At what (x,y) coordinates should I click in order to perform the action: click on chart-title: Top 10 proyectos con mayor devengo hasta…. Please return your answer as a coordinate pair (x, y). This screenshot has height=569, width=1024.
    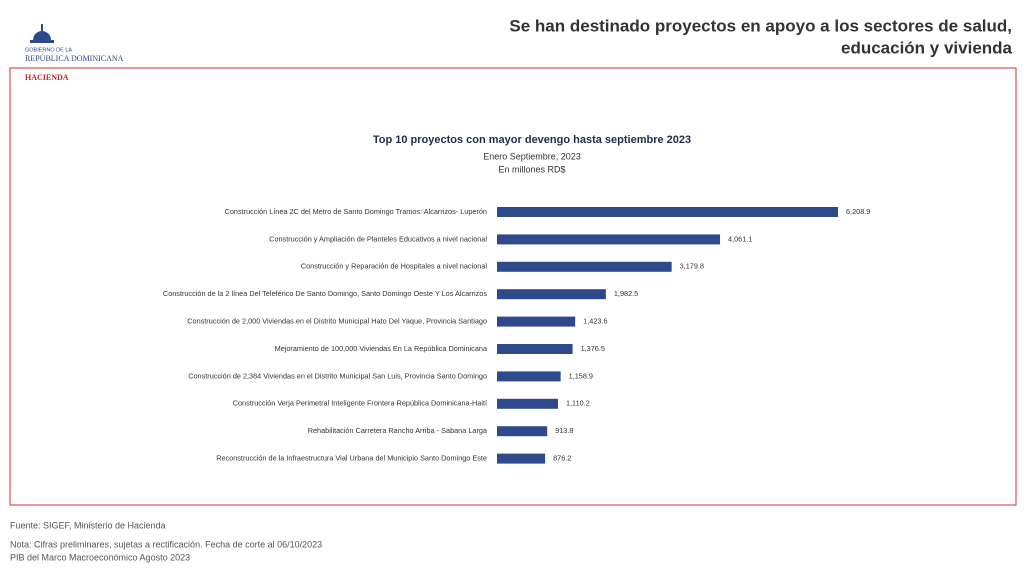
    Looking at the image, I should click on (532, 140).